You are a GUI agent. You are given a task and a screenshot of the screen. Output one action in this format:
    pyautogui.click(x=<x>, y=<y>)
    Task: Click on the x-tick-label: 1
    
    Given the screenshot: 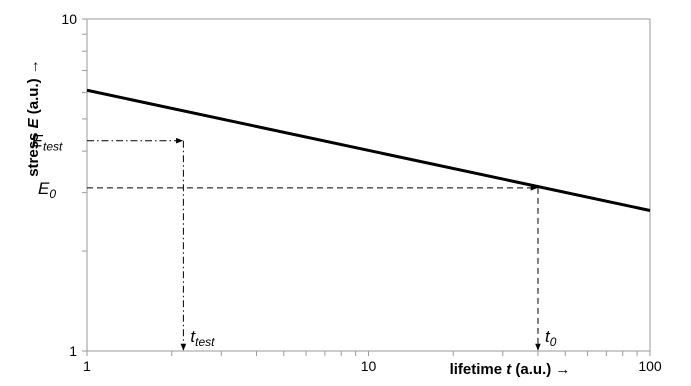 What is the action you would take?
    pyautogui.click(x=87, y=366)
    